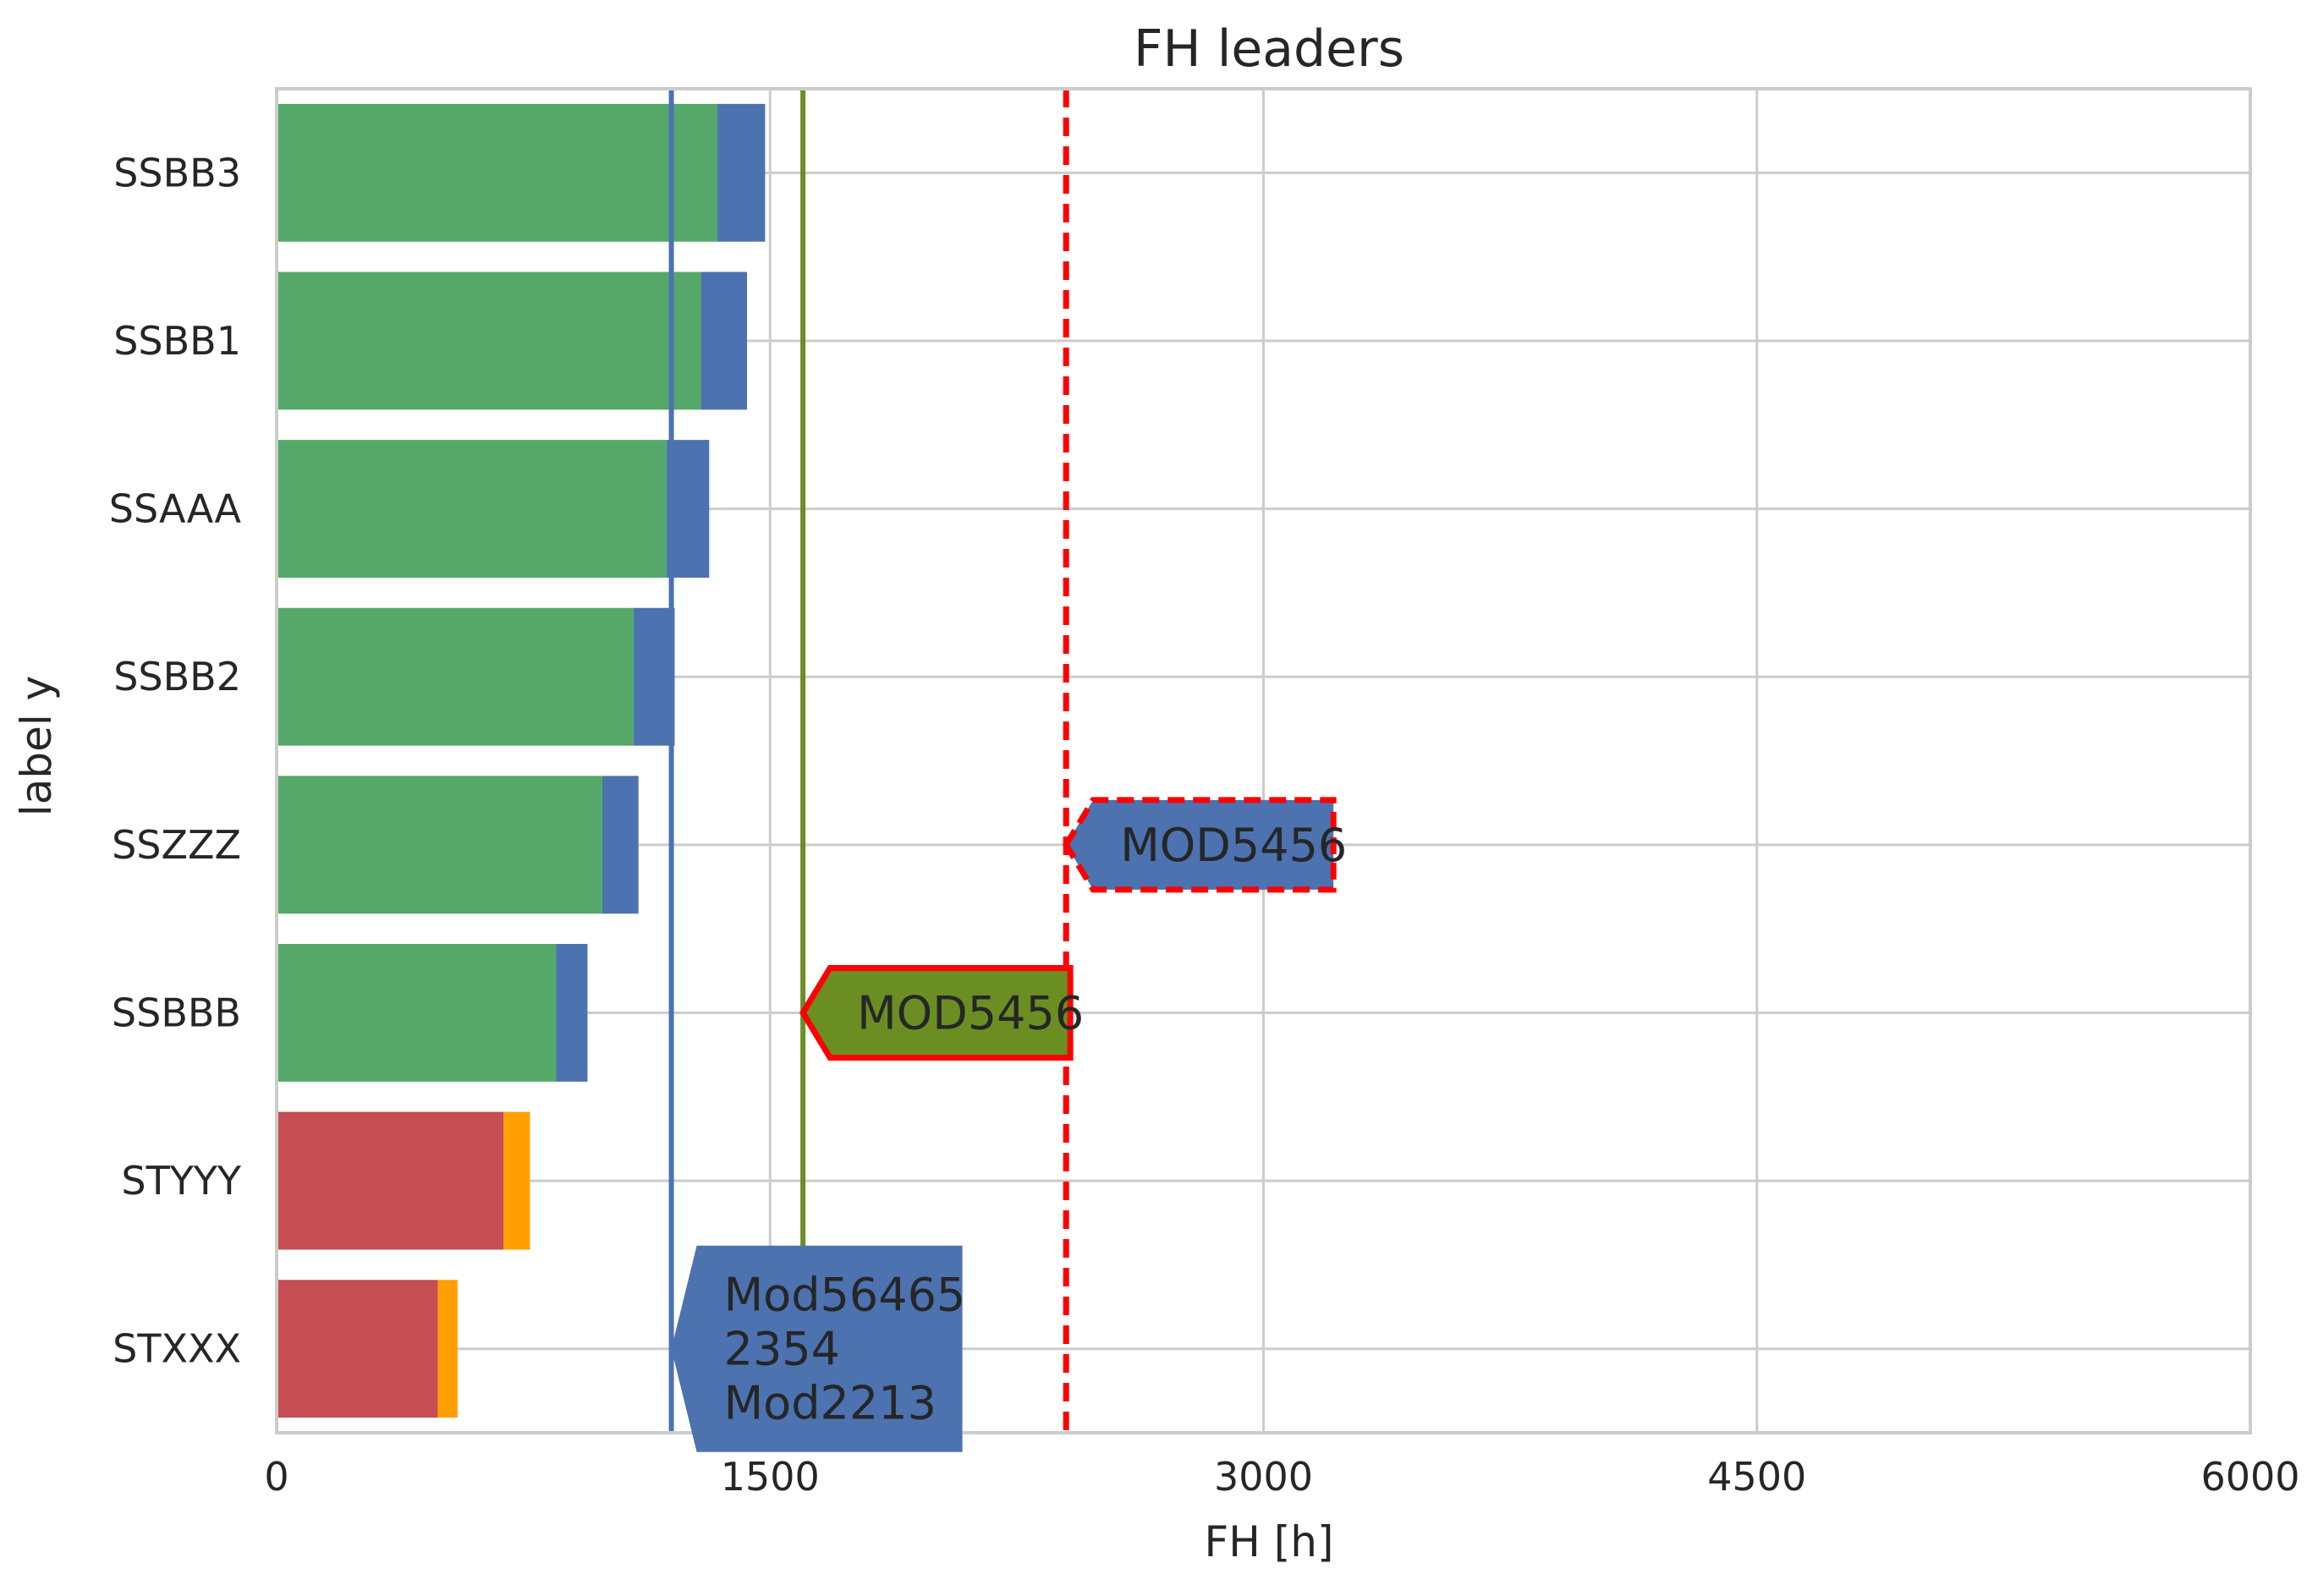 This screenshot has height=1596, width=2318. Describe the element at coordinates (177, 172) in the screenshot. I see `y-tick-label: SSBB3` at that location.